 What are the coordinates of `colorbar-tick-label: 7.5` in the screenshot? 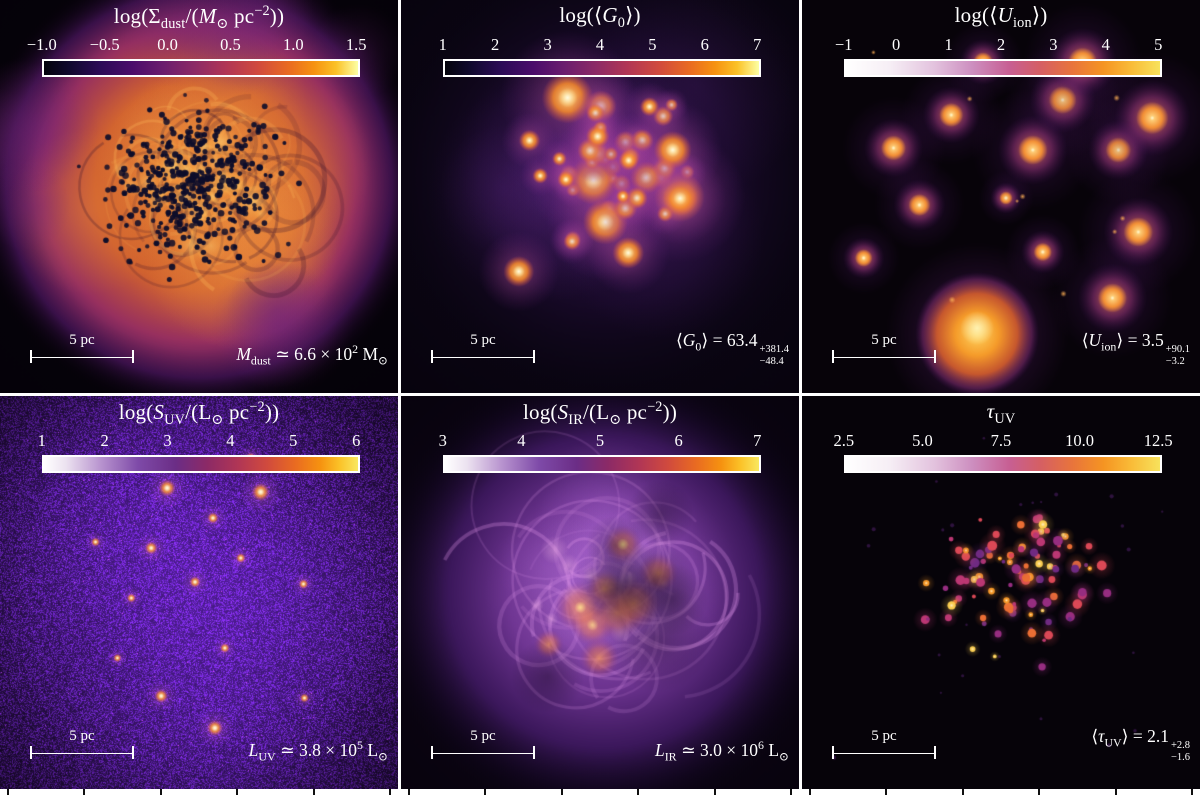 It's located at (1001, 440).